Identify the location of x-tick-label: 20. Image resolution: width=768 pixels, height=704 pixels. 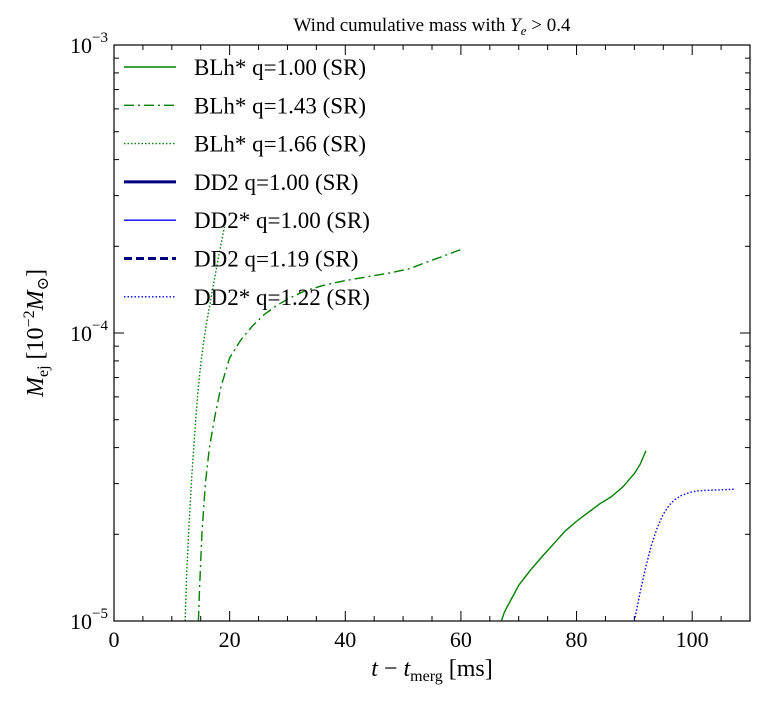
(230, 639).